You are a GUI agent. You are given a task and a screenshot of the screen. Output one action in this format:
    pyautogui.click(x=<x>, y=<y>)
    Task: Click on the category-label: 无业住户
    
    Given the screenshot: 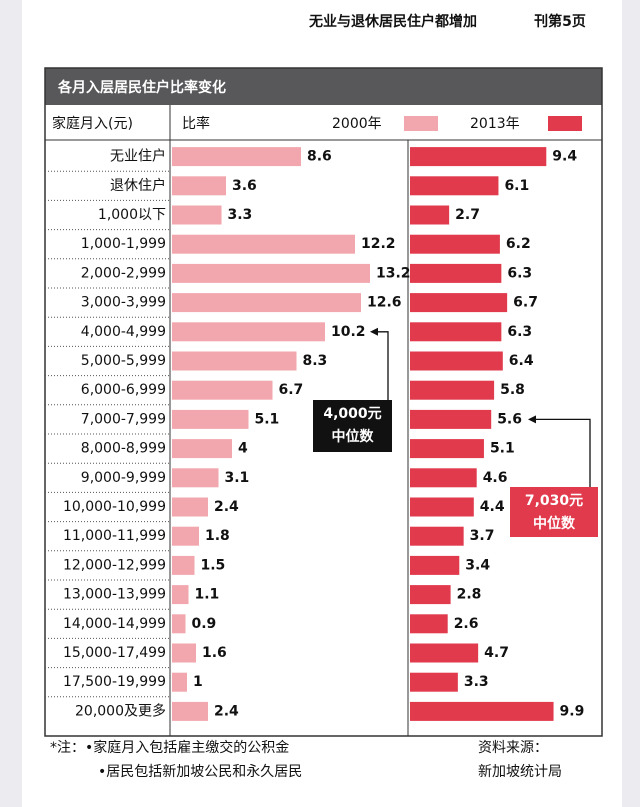 What is the action you would take?
    pyautogui.click(x=138, y=156)
    